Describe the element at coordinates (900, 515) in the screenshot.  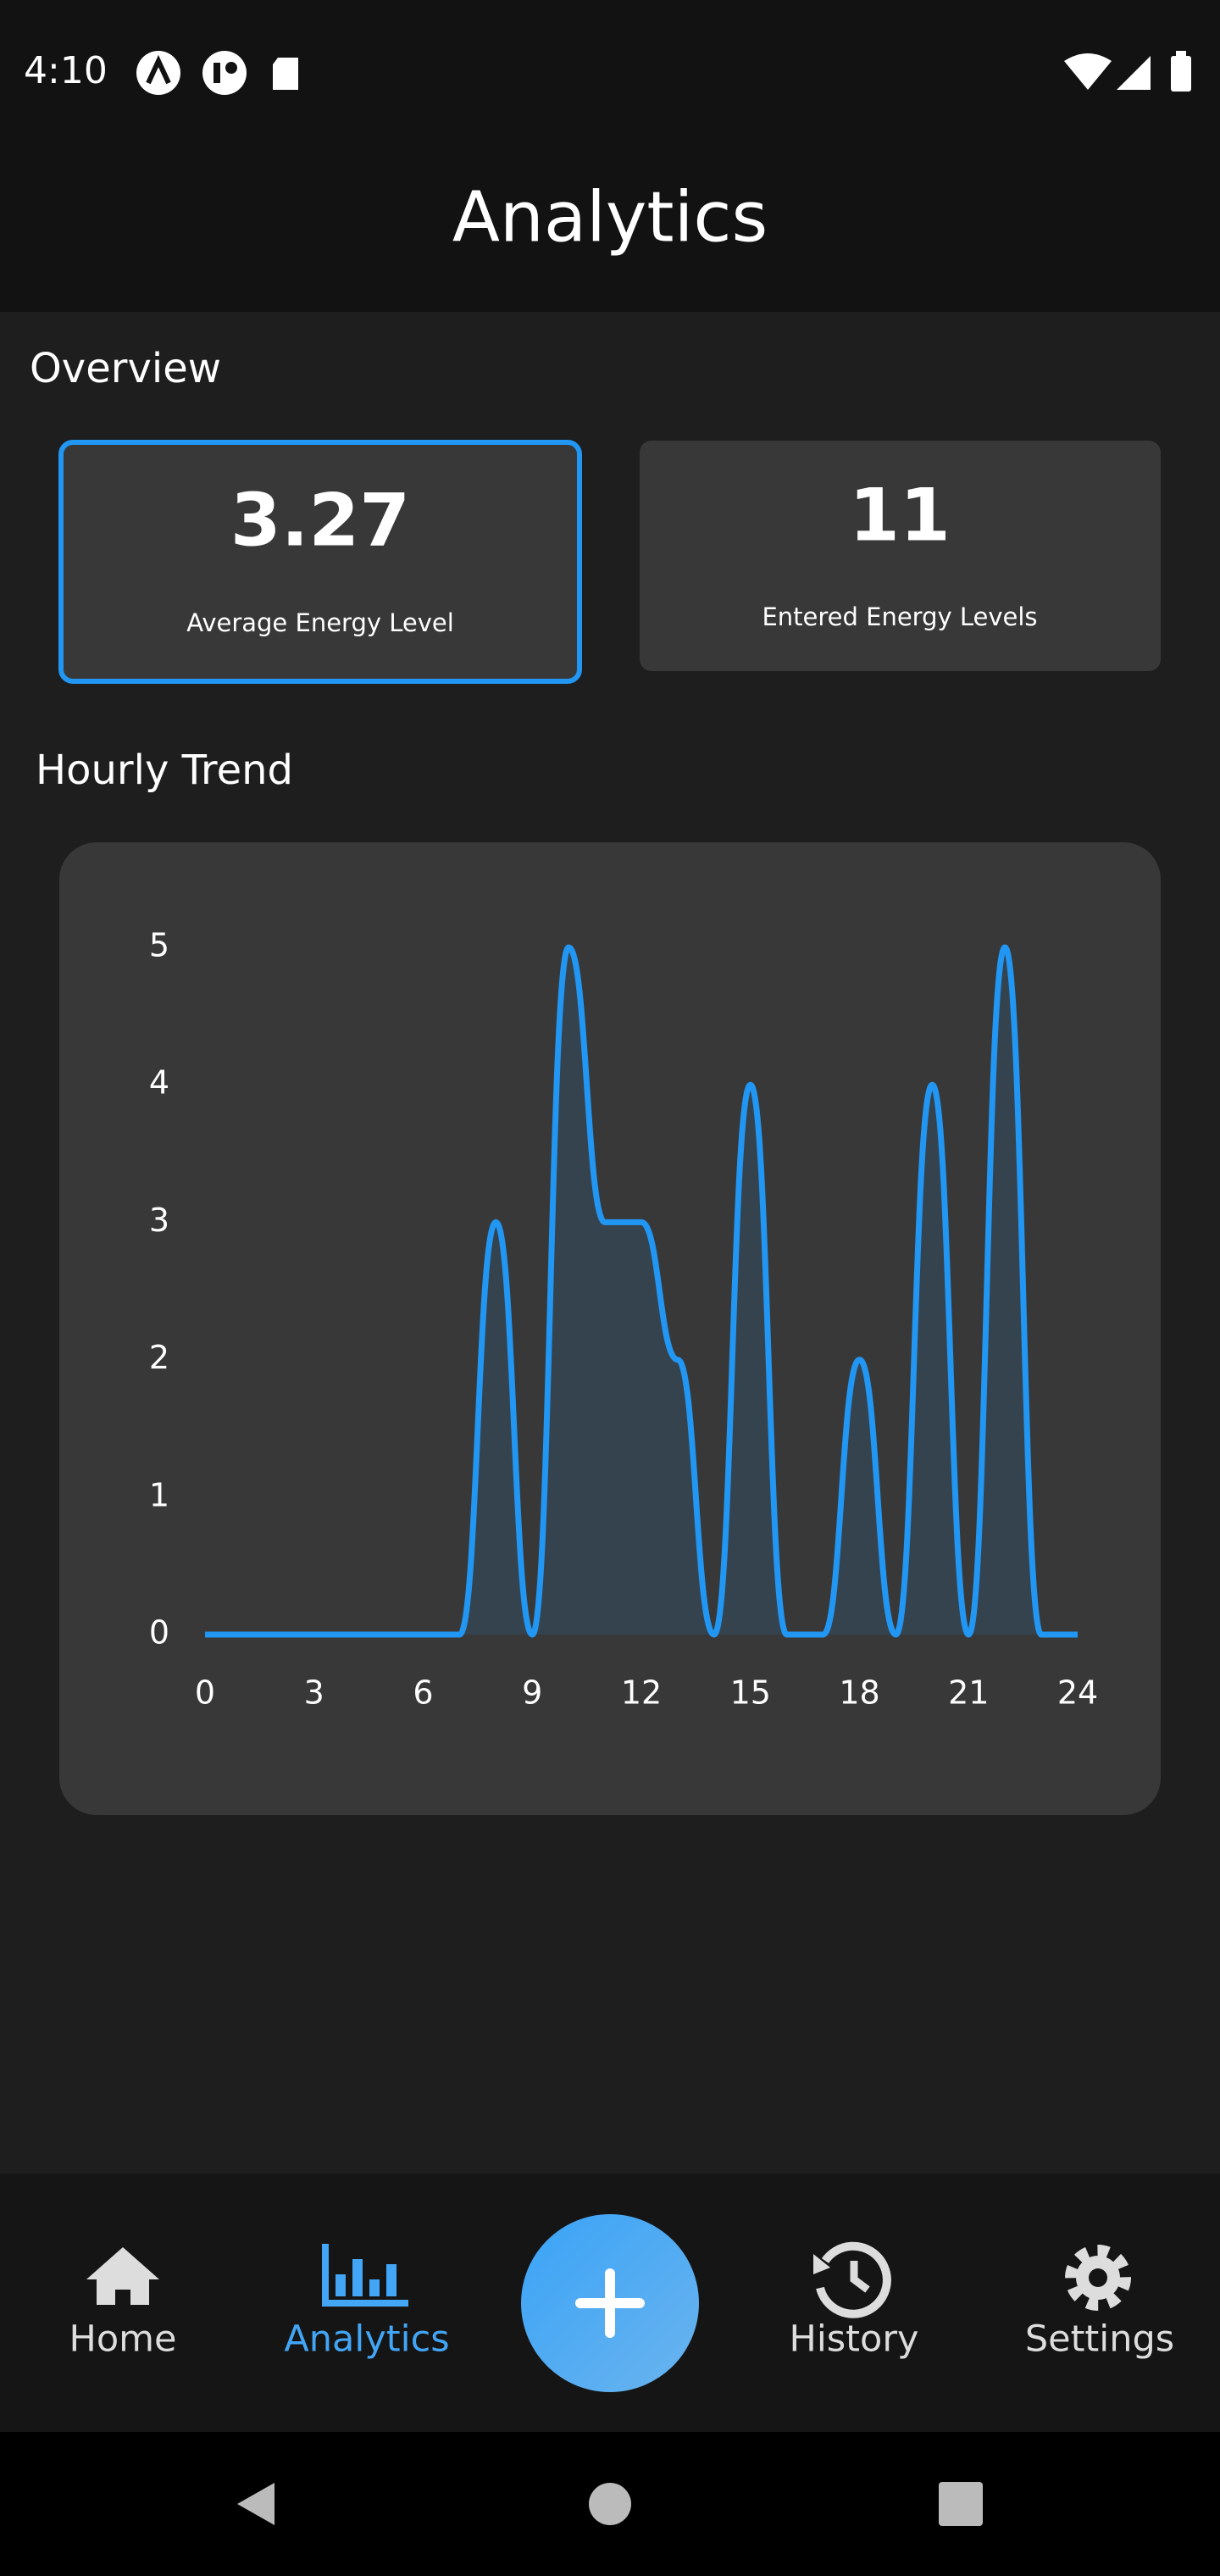
I see `stat-value: 11` at that location.